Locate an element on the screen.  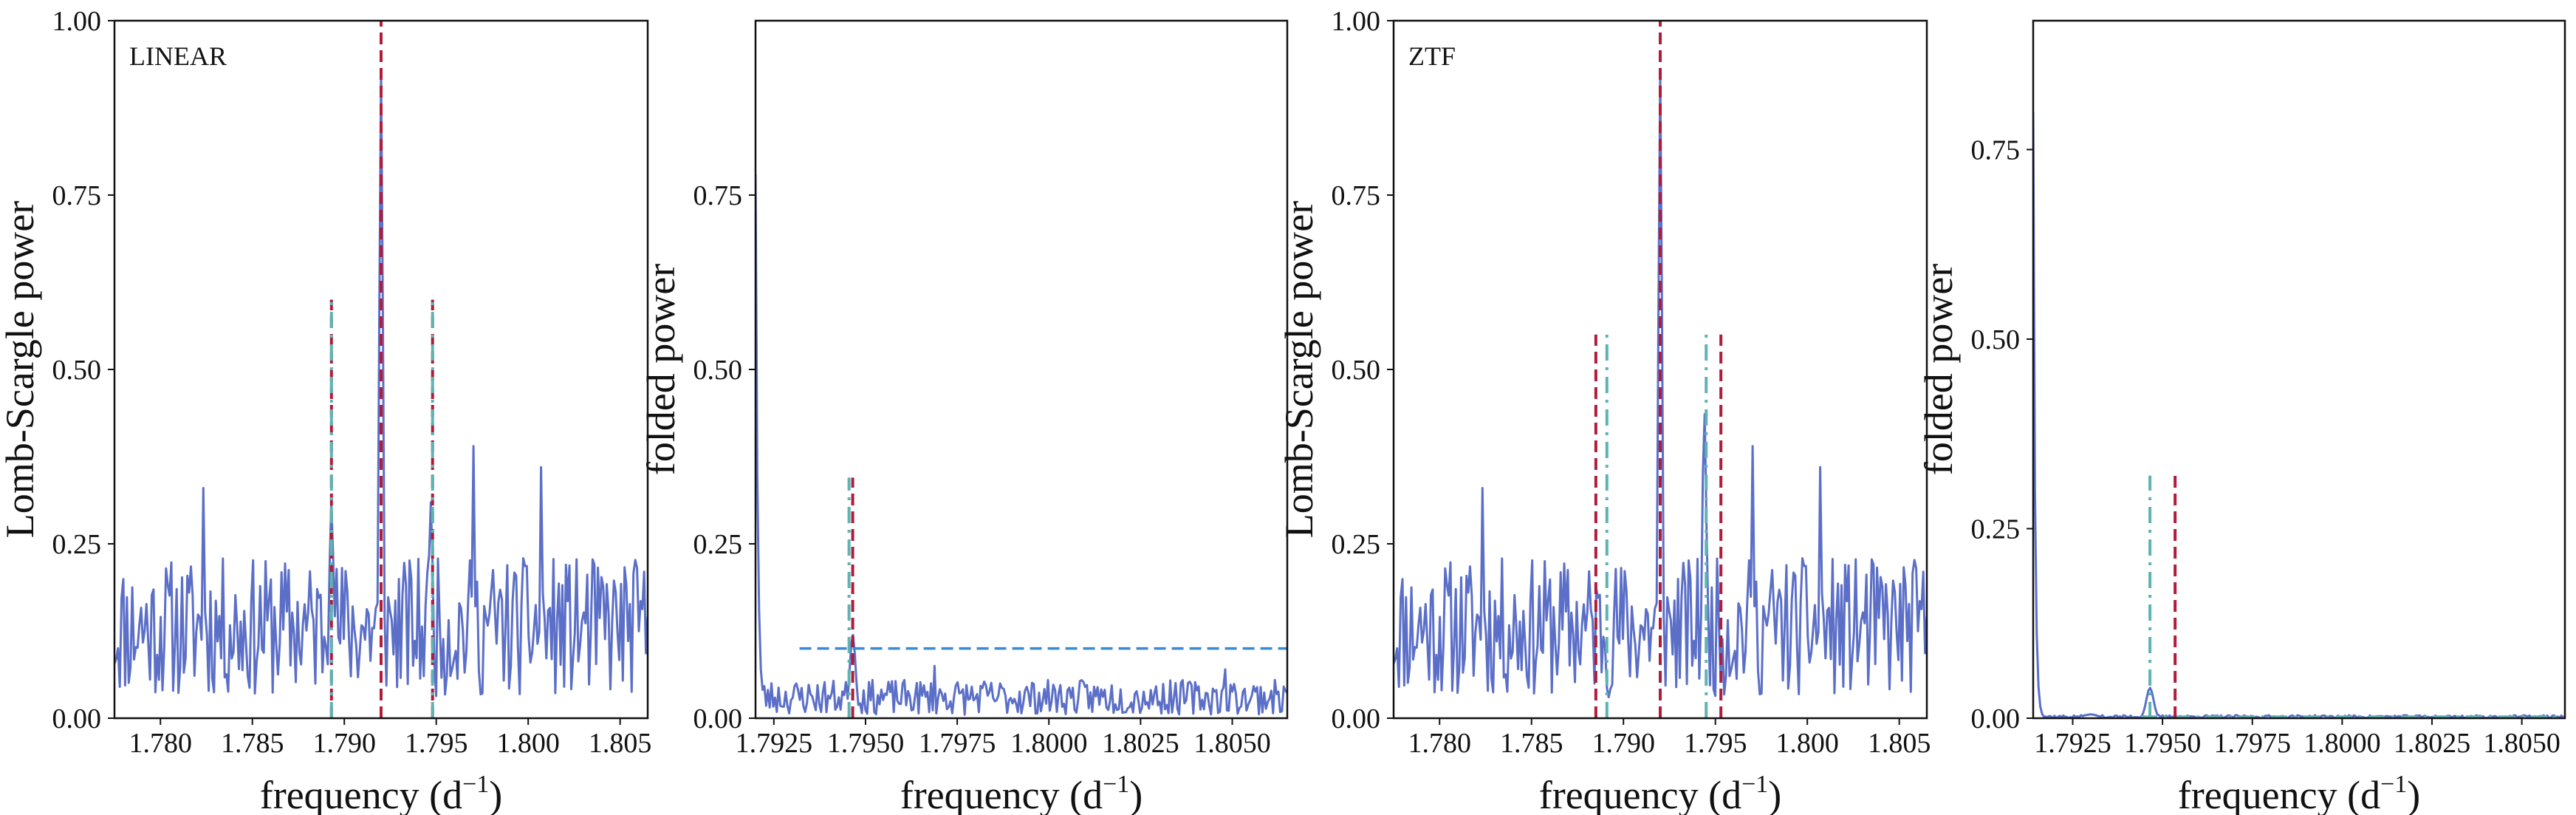
panel-tag: LINEAR is located at coordinates (178, 56).